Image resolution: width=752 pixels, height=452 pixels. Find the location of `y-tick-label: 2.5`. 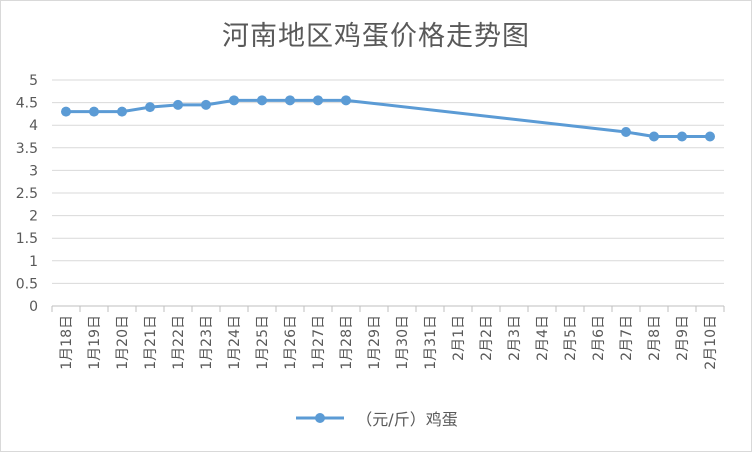

y-tick-label: 2.5 is located at coordinates (27, 194).